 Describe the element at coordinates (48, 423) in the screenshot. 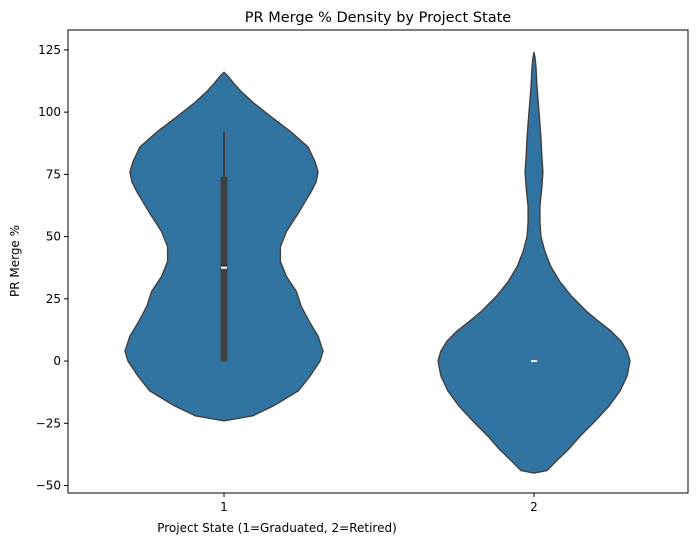

I see `y-tick-label: −25` at that location.